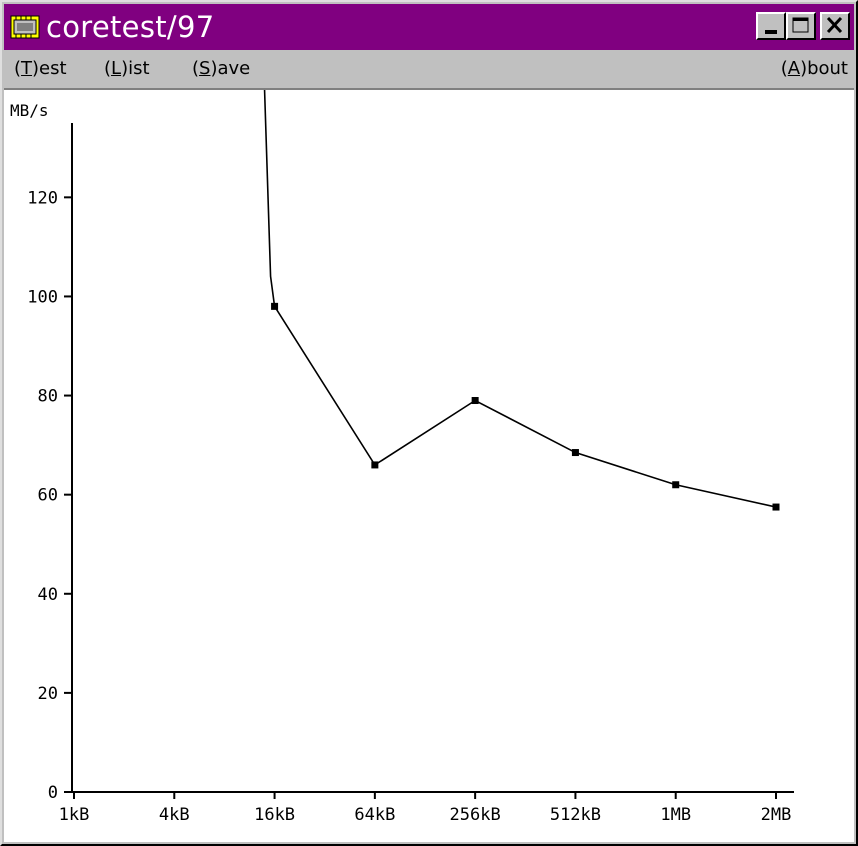  I want to click on menu-save: (S)ave, so click(221, 68).